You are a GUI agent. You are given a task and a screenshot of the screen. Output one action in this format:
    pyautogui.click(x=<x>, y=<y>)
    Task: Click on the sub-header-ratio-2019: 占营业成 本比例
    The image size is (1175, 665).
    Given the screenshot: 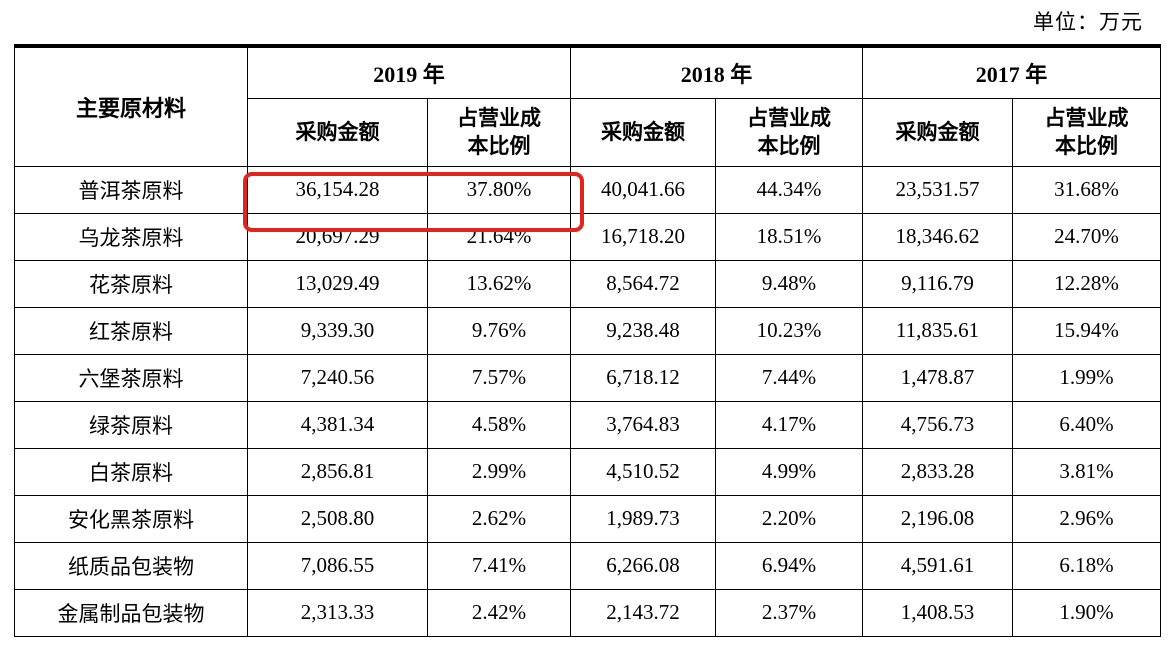 What is the action you would take?
    pyautogui.click(x=499, y=132)
    